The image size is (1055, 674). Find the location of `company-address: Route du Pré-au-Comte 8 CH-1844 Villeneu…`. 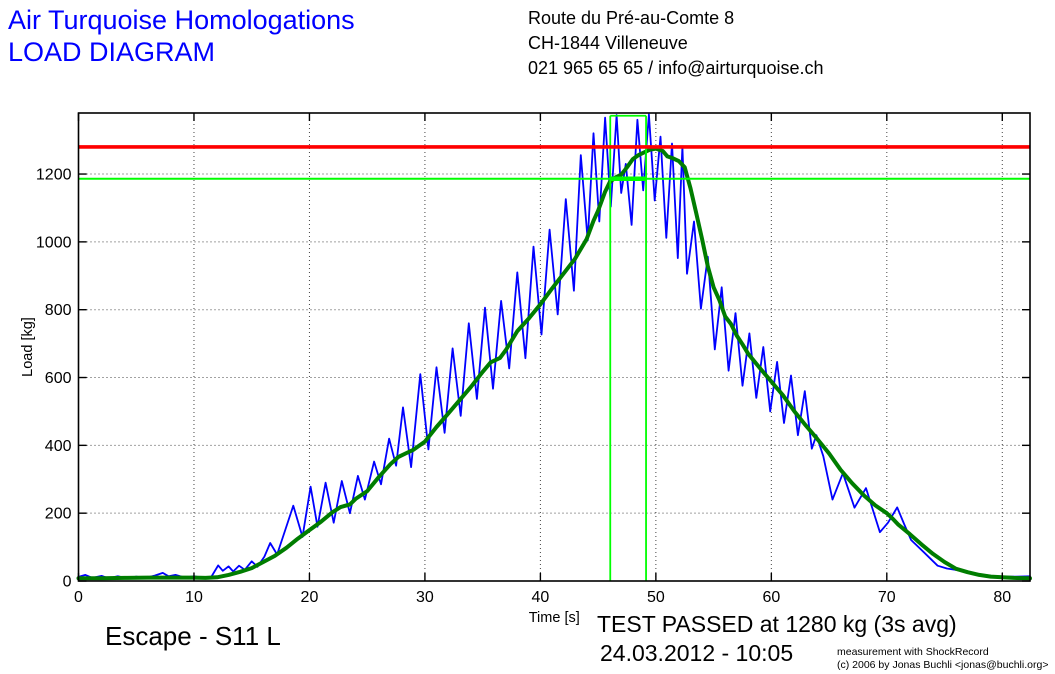

company-address: Route du Pré-au-Comte 8 CH-1844 Villeneu… is located at coordinates (675, 43).